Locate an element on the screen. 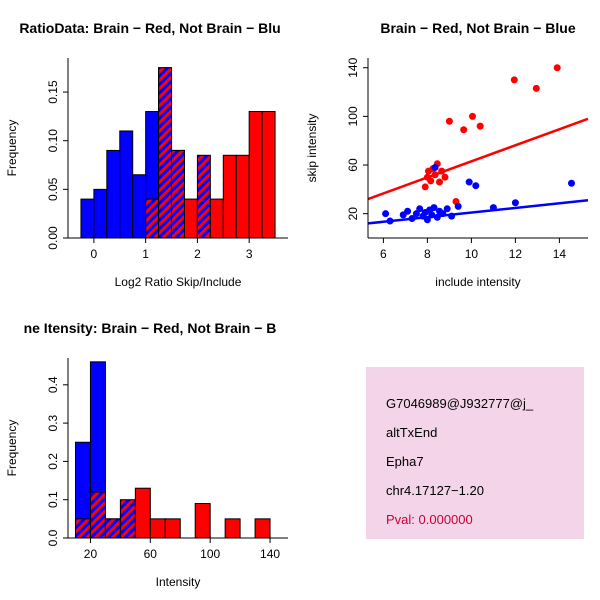 This screenshot has height=600, width=600. y-tick-label: 140 is located at coordinates (353, 67).